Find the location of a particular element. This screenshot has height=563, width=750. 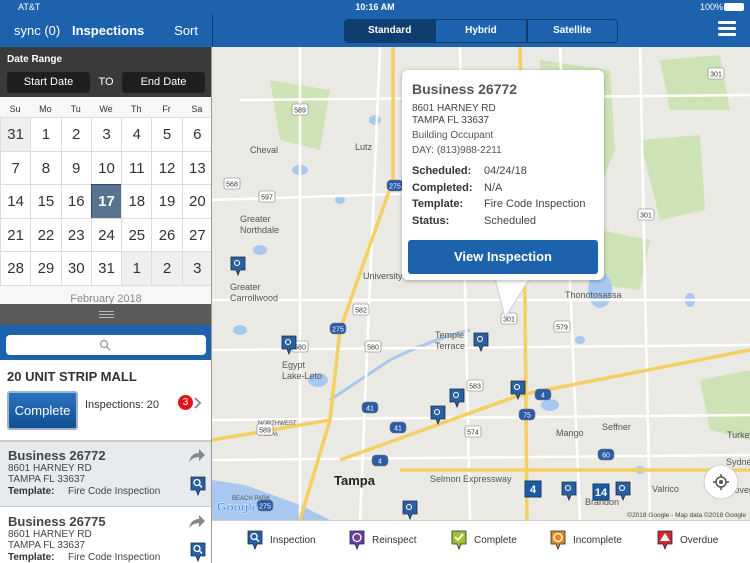

calendar-day: 23 is located at coordinates (76, 235).